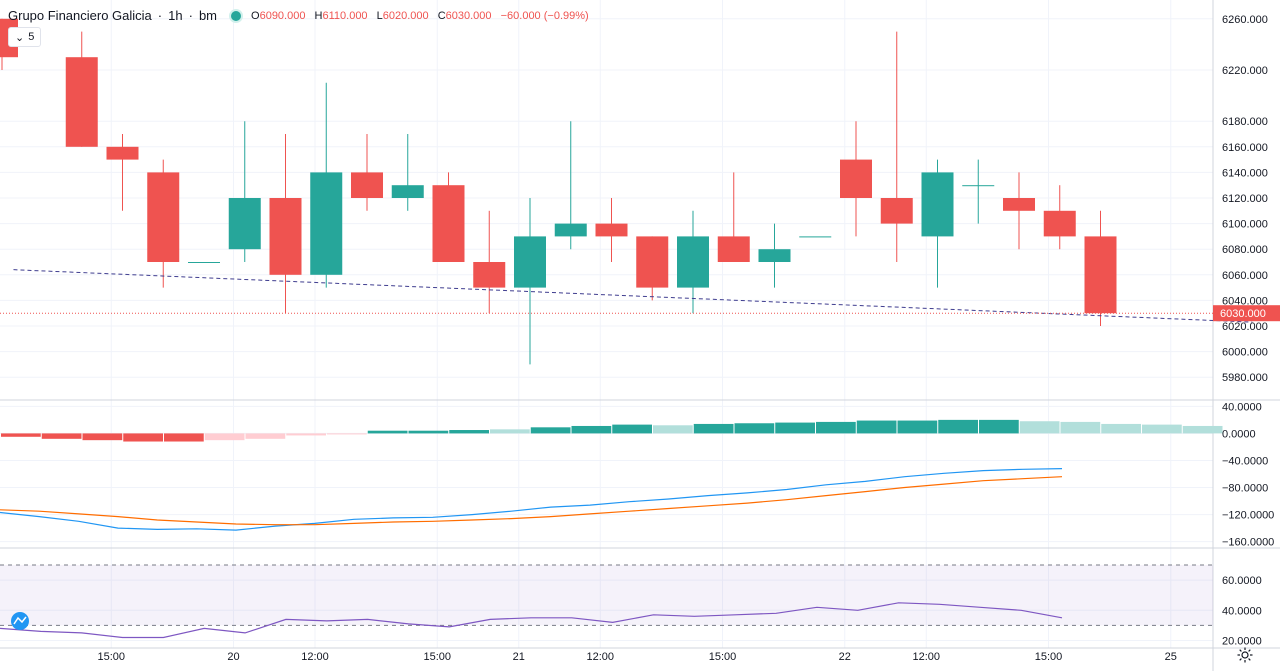 The width and height of the screenshot is (1280, 671). Describe the element at coordinates (20, 620) in the screenshot. I see `drawing-tool-glyph` at that location.